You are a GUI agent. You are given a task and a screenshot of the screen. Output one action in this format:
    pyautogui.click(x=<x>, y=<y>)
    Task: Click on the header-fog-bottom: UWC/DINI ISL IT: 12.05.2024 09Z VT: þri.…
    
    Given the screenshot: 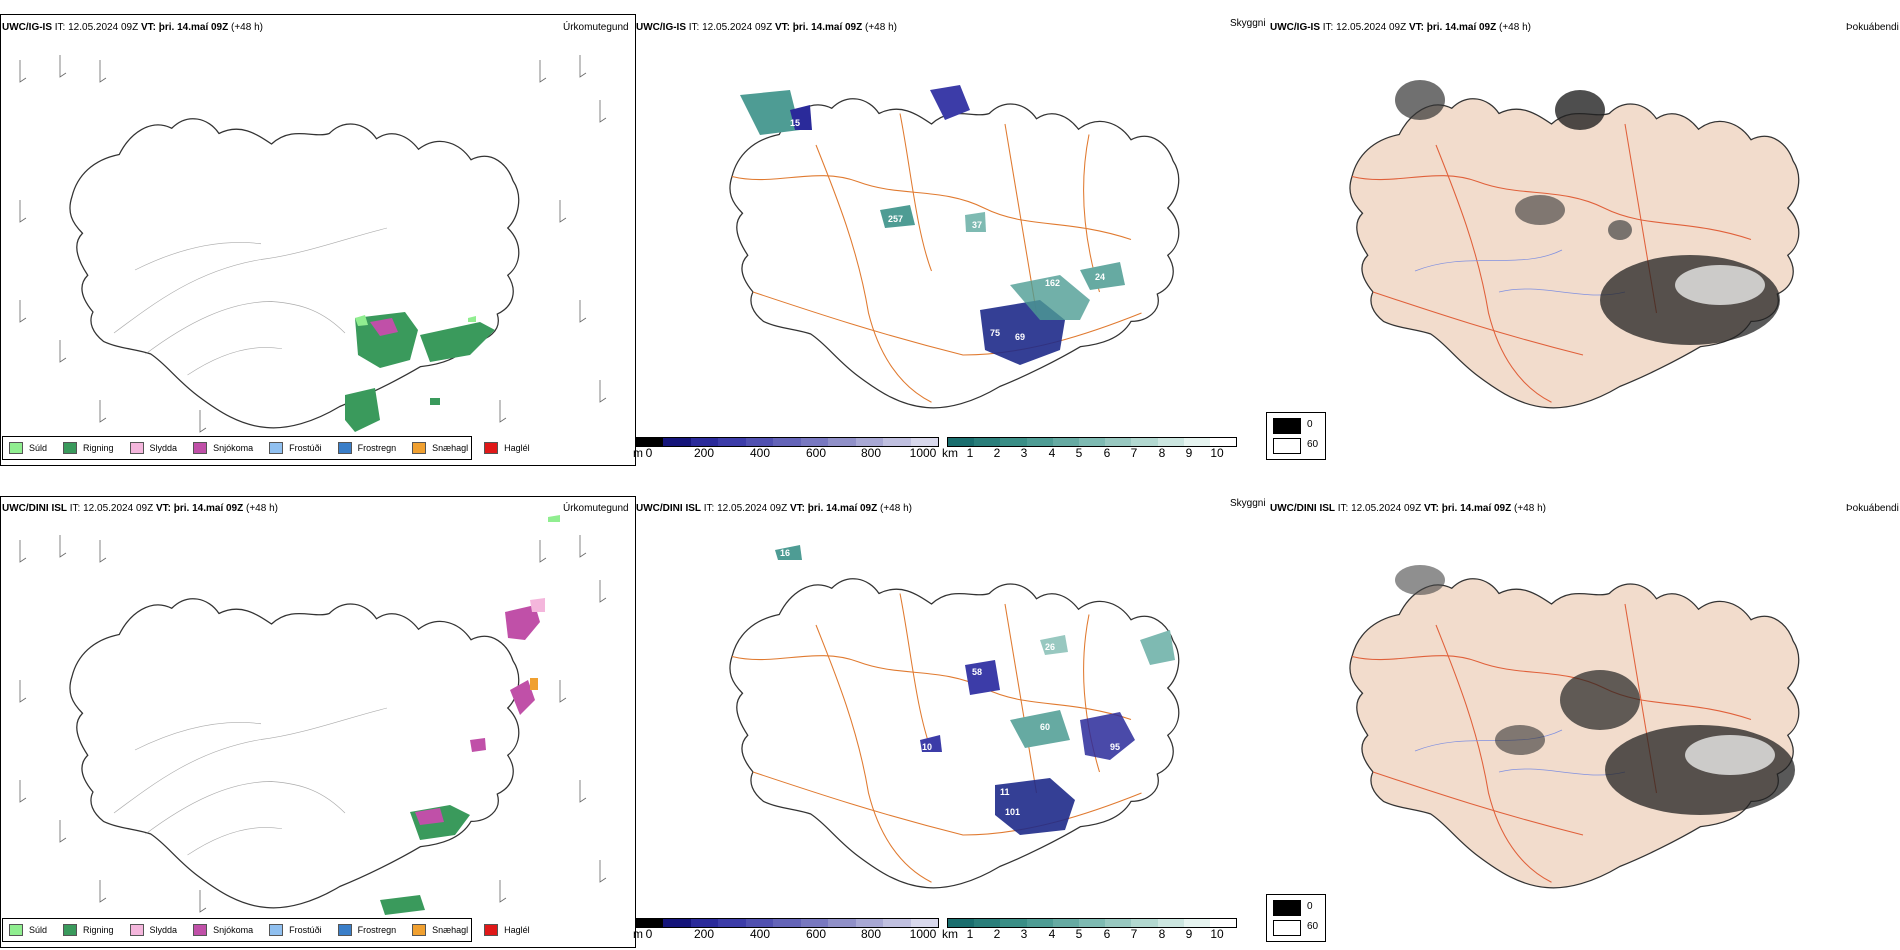 What is the action you would take?
    pyautogui.click(x=1408, y=508)
    